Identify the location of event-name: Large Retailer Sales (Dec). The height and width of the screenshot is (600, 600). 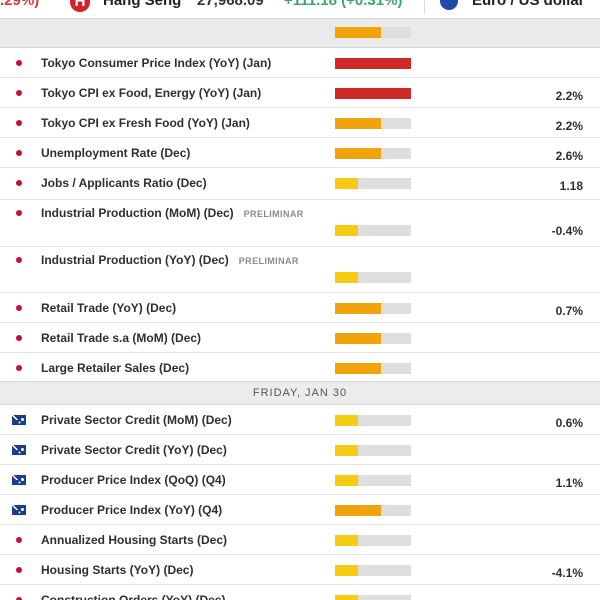
(115, 368).